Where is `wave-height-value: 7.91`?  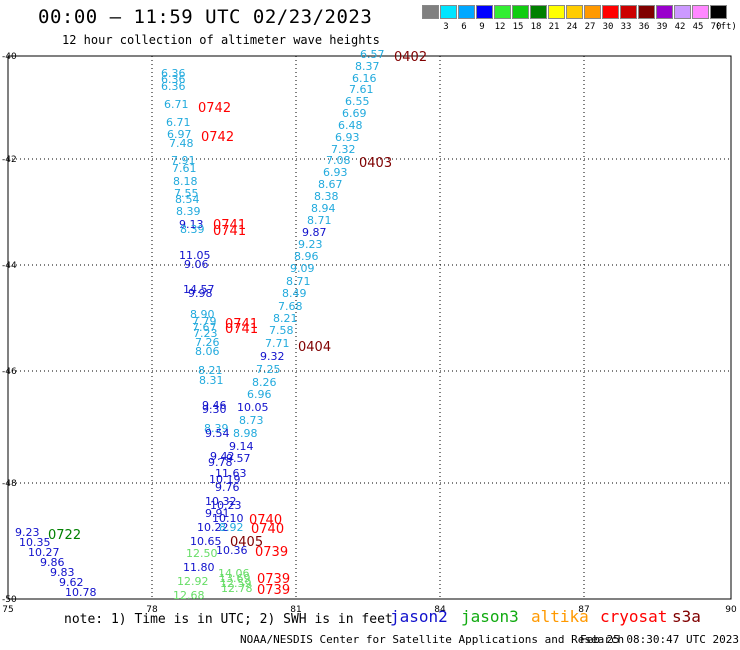
wave-height-value: 7.91 is located at coordinates (183, 160).